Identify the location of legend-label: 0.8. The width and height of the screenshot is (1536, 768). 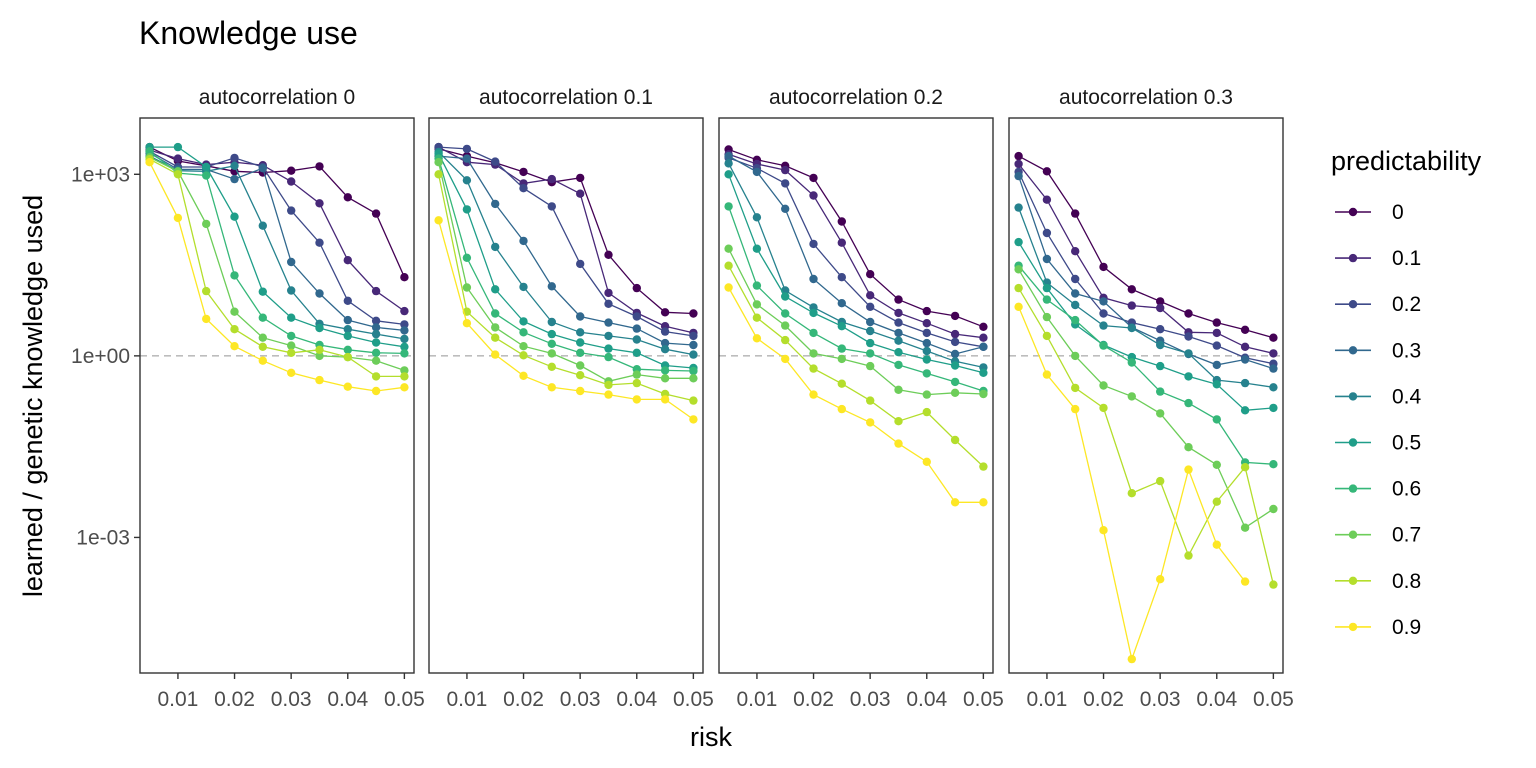
(1406, 581).